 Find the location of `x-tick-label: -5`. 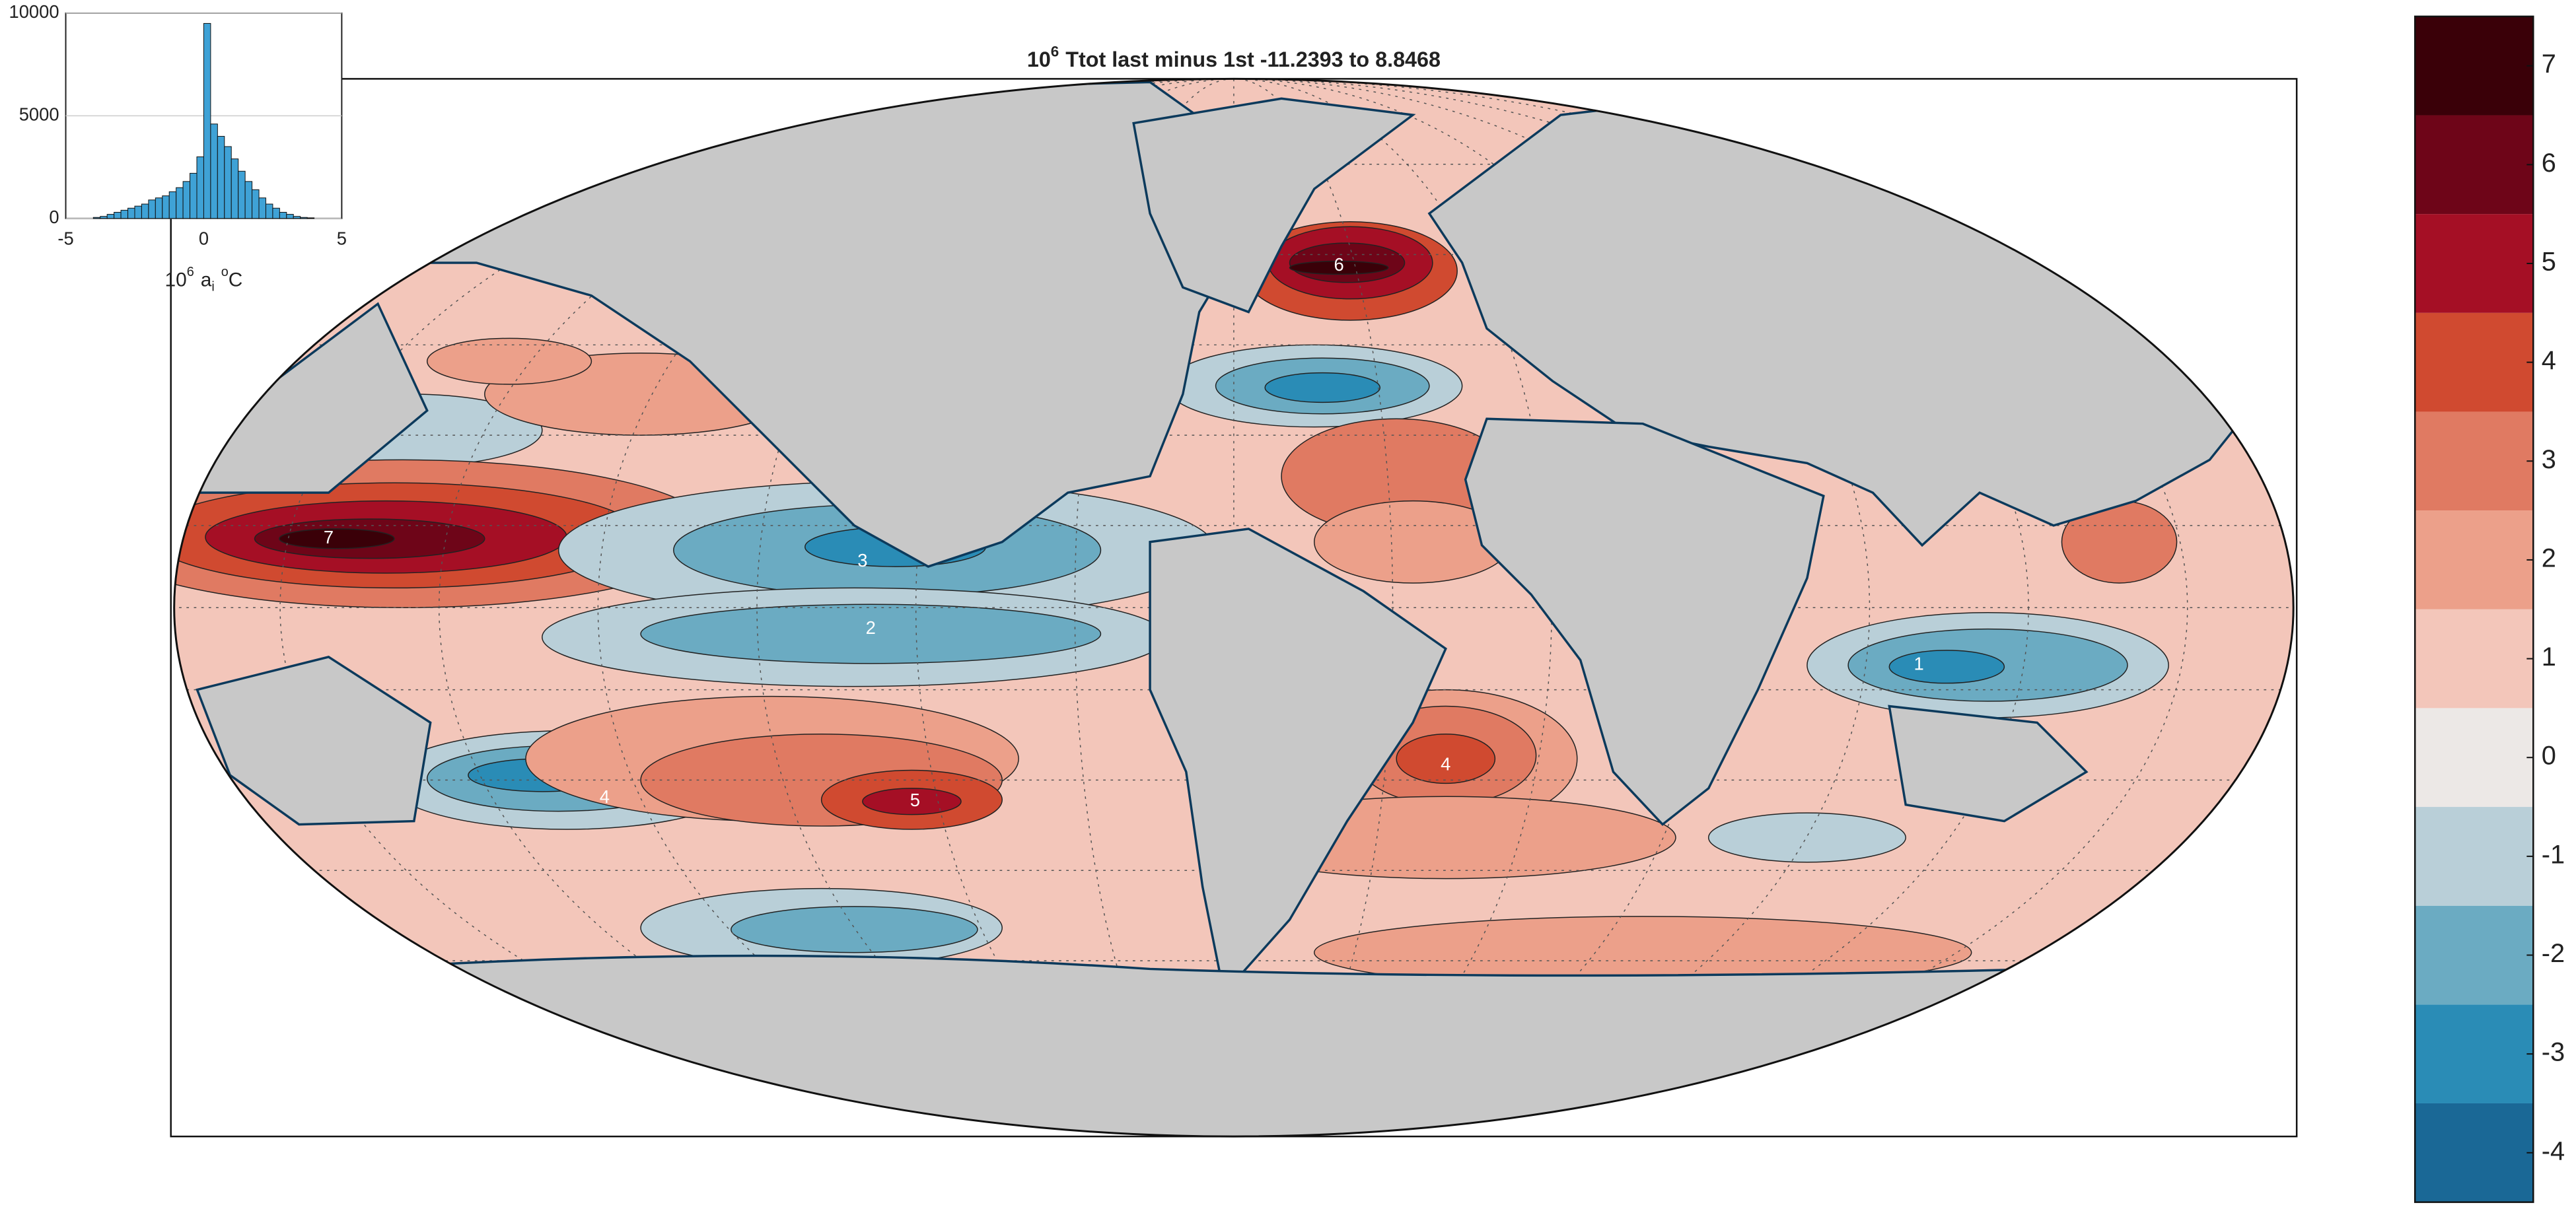

x-tick-label: -5 is located at coordinates (65, 238).